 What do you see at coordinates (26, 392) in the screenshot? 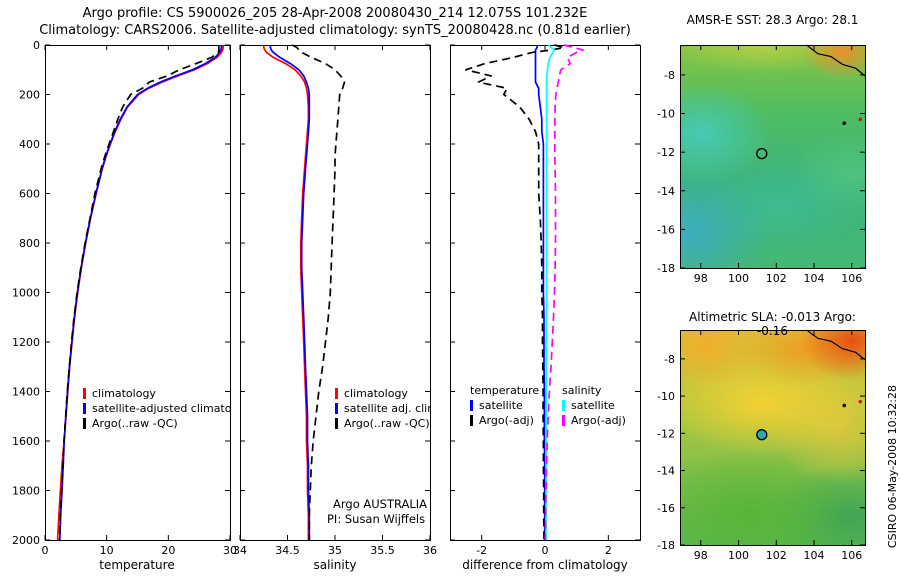
I see `temperature_profile-ytick-label: 1400` at bounding box center [26, 392].